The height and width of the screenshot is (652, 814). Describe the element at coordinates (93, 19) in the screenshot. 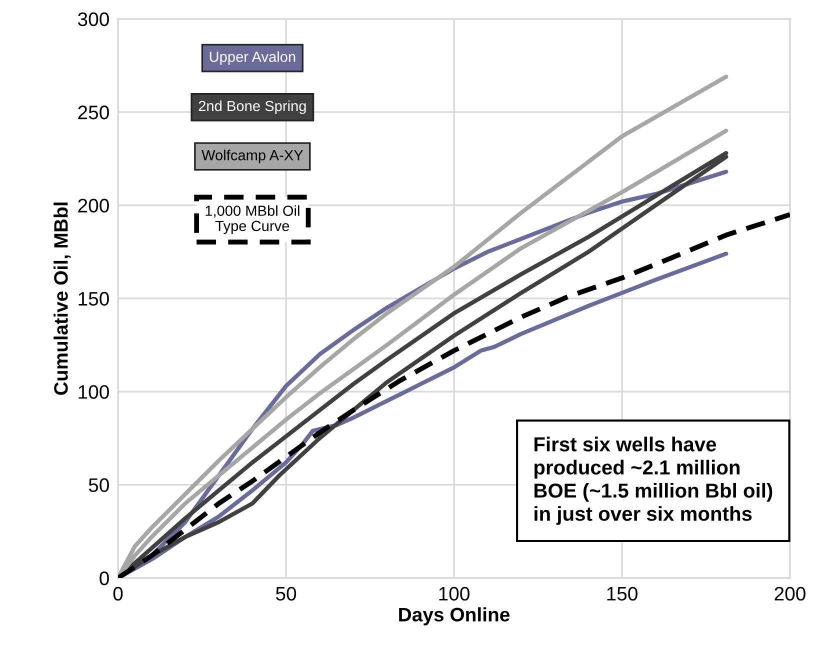

I see `y-tick-label: 300` at that location.